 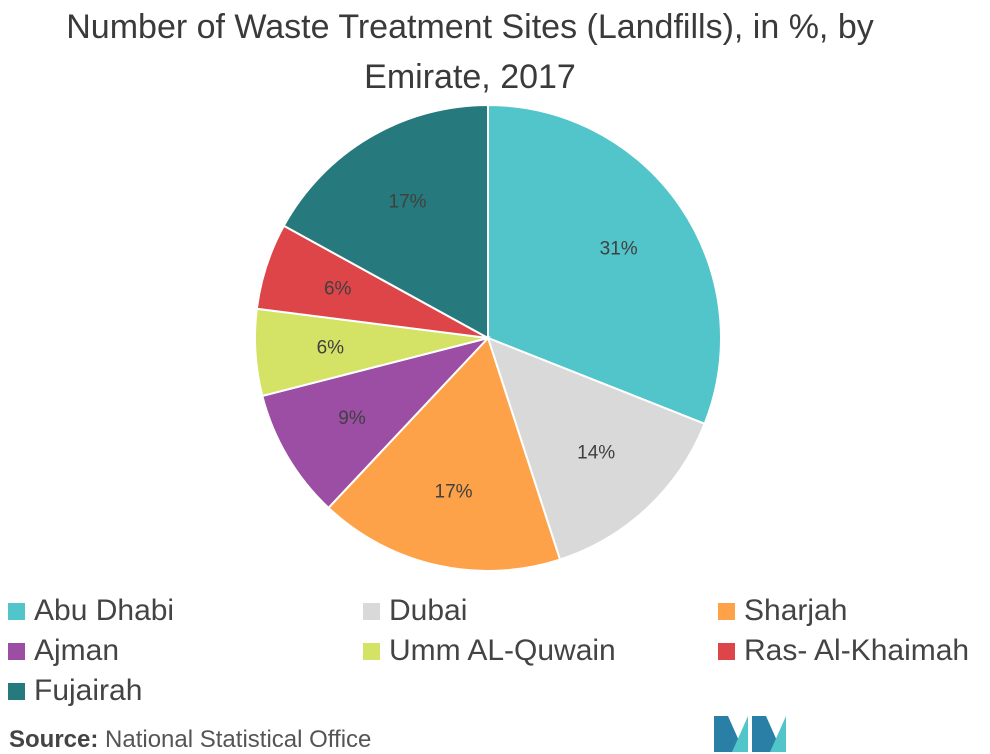 What do you see at coordinates (104, 610) in the screenshot?
I see `legend-label: Abu Dhabi` at bounding box center [104, 610].